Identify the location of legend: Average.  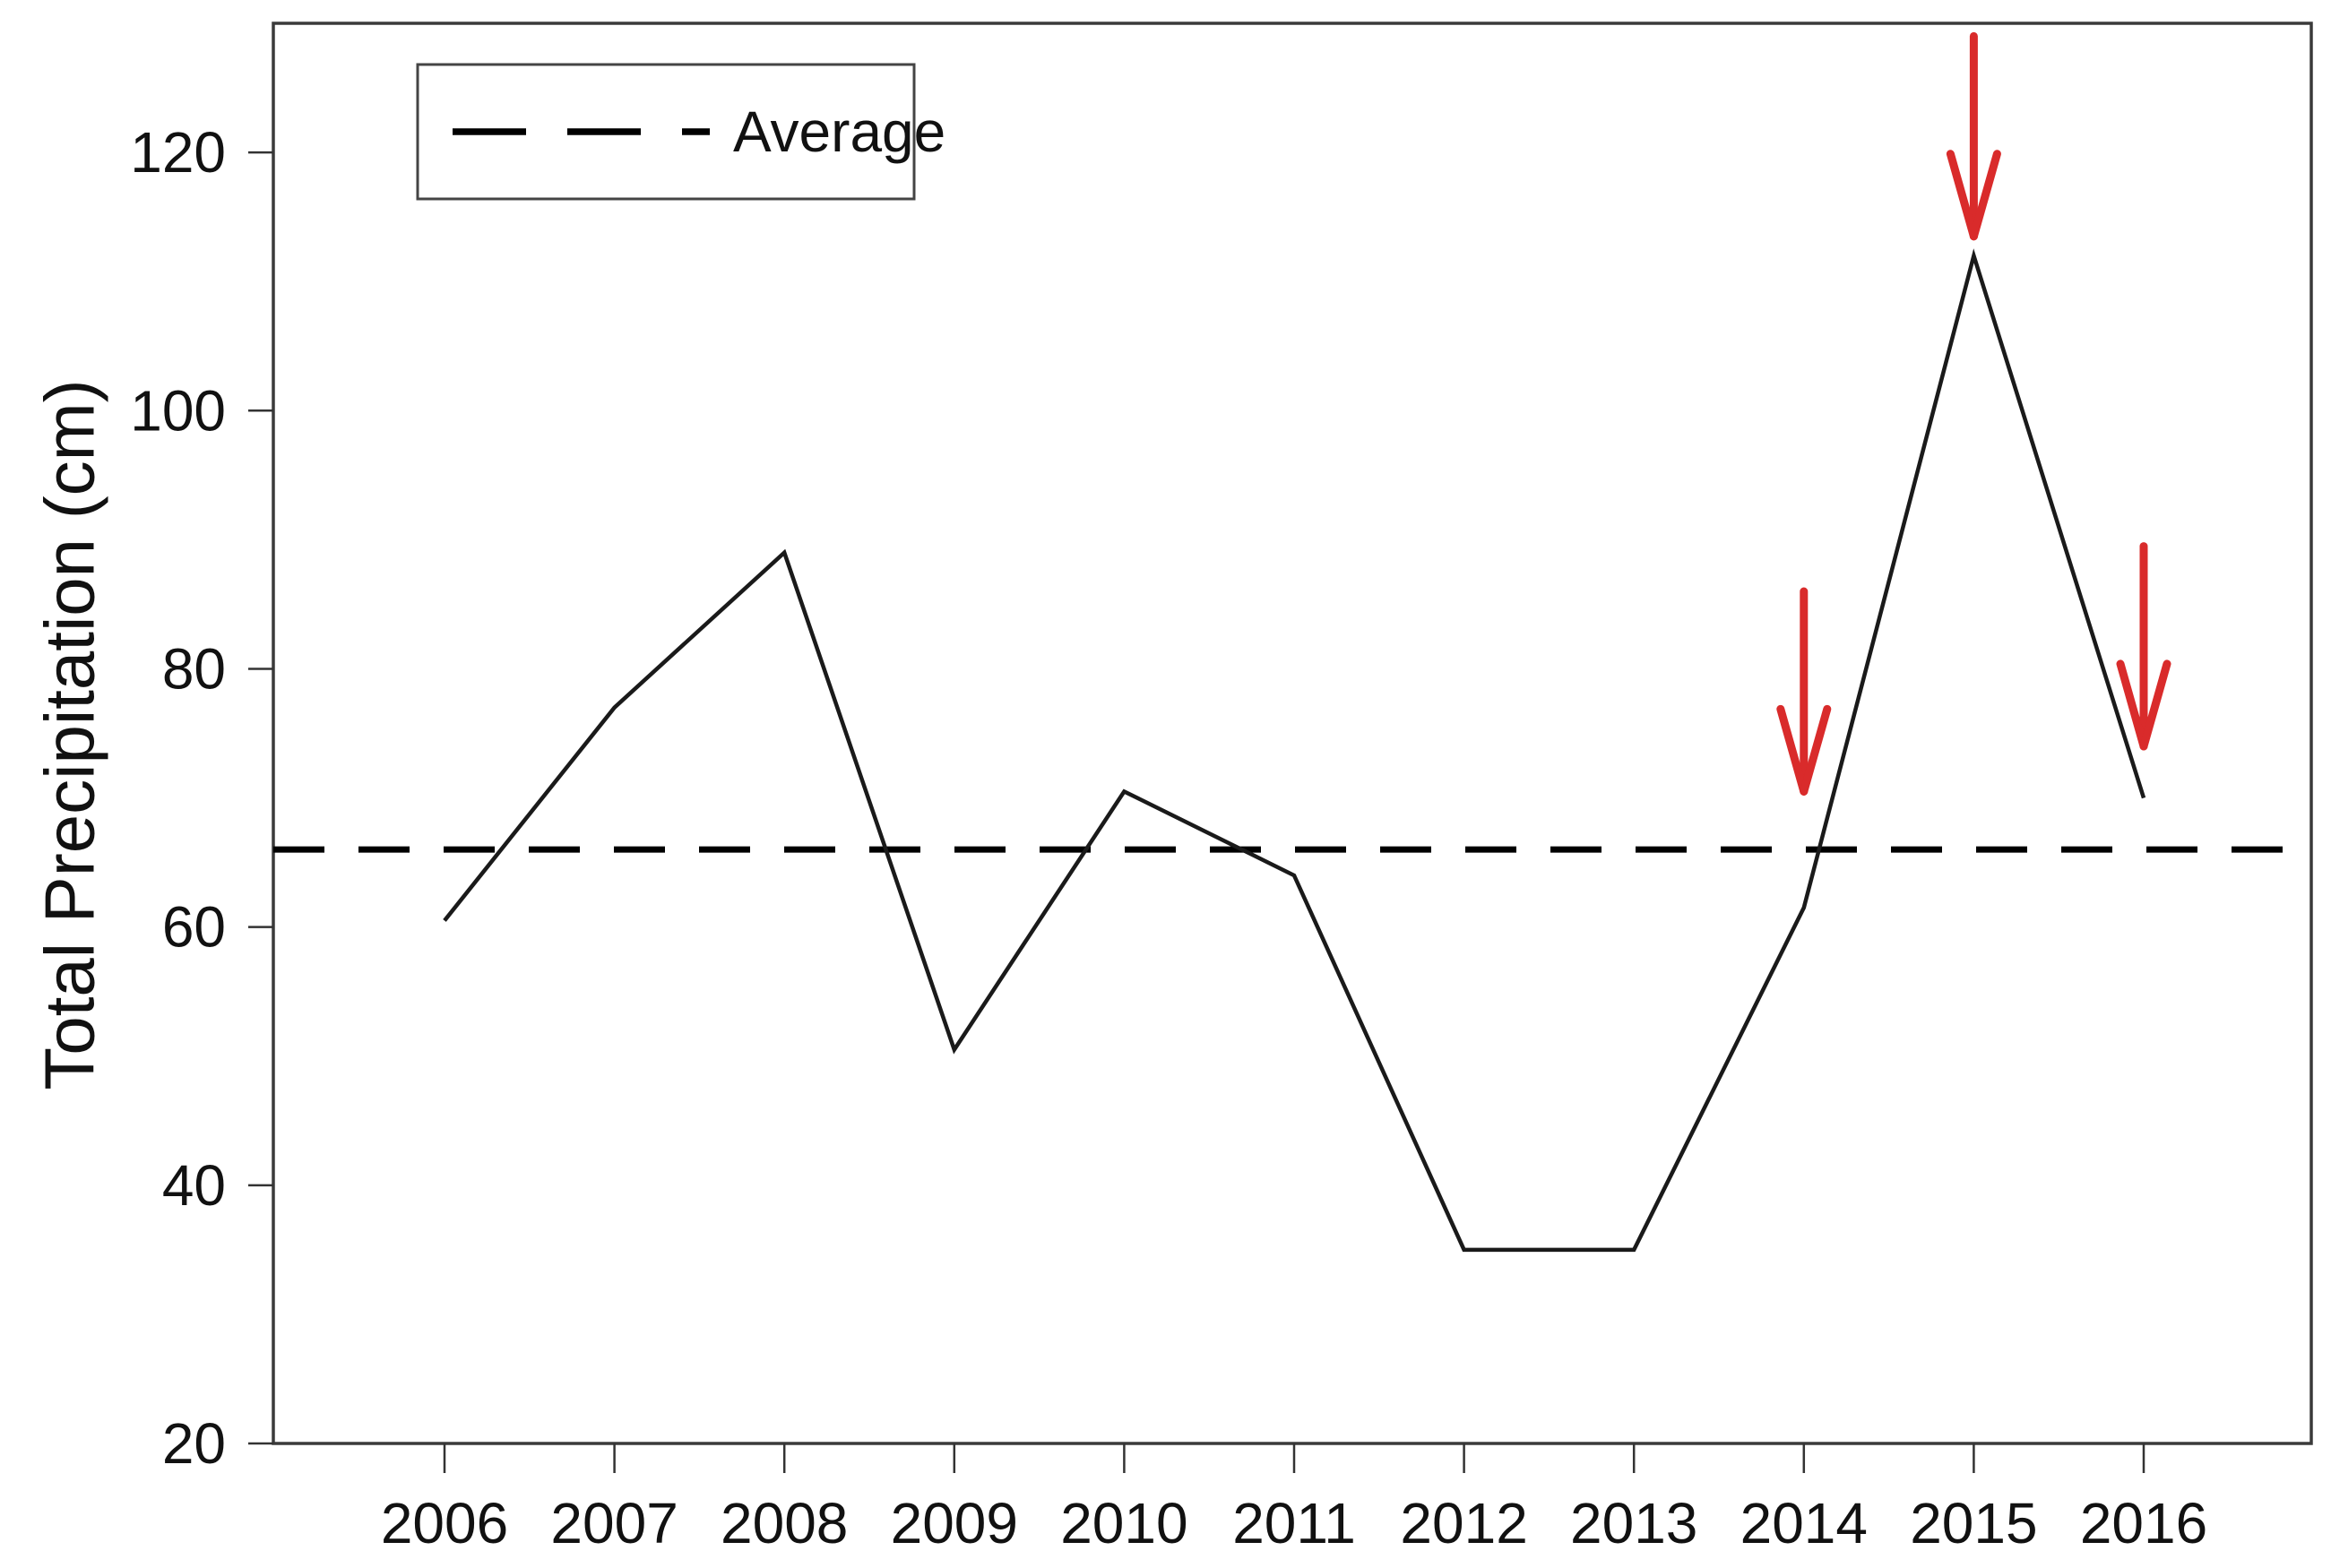
(680, 132).